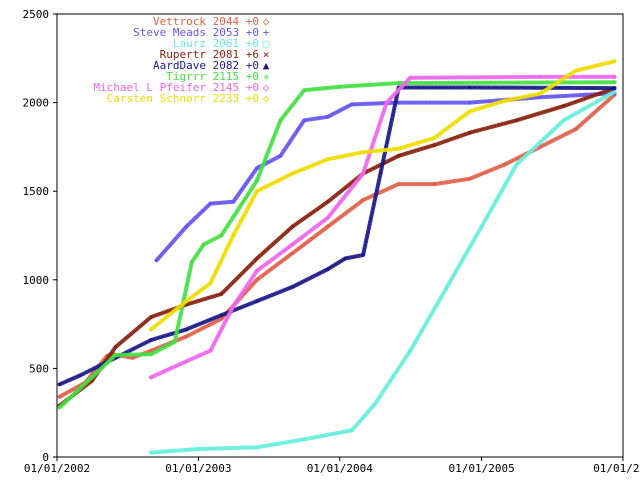 Image resolution: width=640 pixels, height=480 pixels. Describe the element at coordinates (36, 14) in the screenshot. I see `y-tick-label: 2500` at that location.